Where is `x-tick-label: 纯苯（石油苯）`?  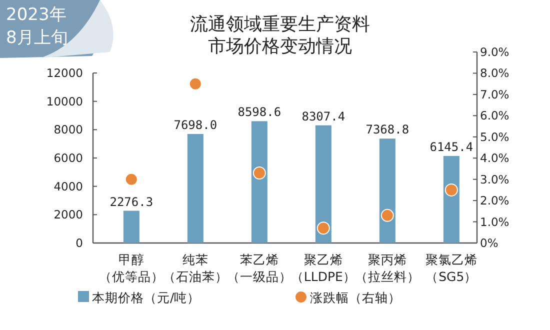
x-tick-label: 纯苯（石油苯） is located at coordinates (195, 268).